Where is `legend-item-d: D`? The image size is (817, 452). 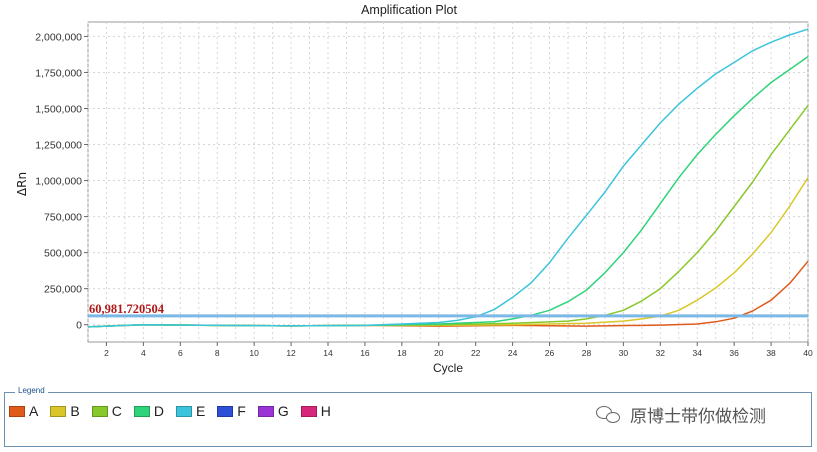
legend-item-d: D is located at coordinates (148, 411).